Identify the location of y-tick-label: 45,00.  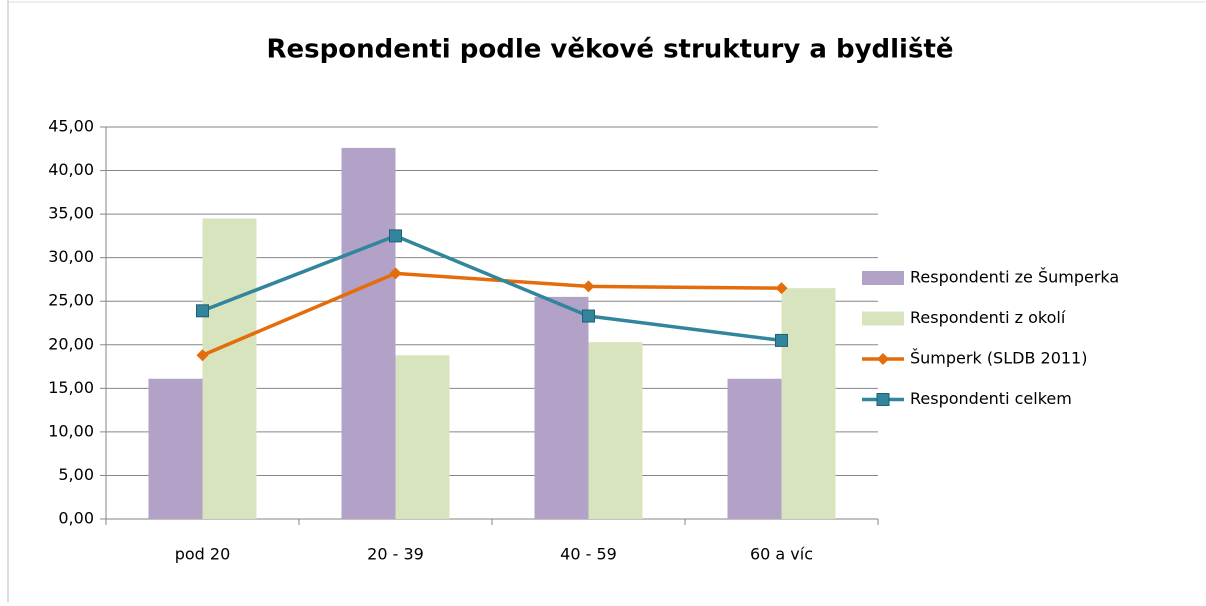
(71, 126).